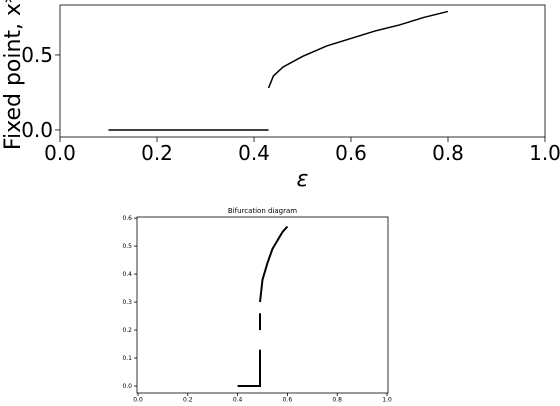 The width and height of the screenshot is (560, 406). What do you see at coordinates (262, 211) in the screenshot?
I see `chart-title: Bifurcation diagram` at bounding box center [262, 211].